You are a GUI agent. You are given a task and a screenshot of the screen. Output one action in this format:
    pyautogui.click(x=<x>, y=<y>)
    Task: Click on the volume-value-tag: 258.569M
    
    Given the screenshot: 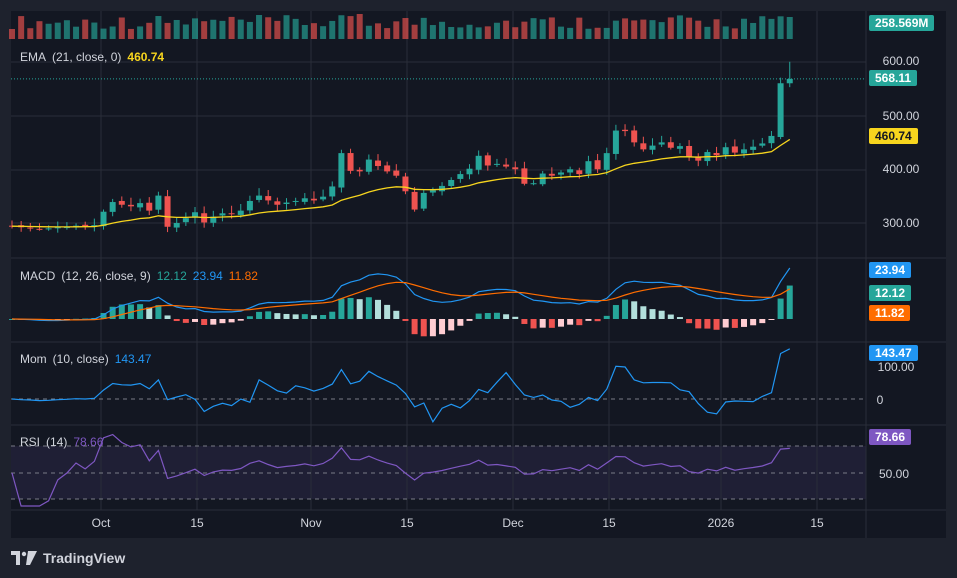 What is the action you would take?
    pyautogui.click(x=902, y=23)
    